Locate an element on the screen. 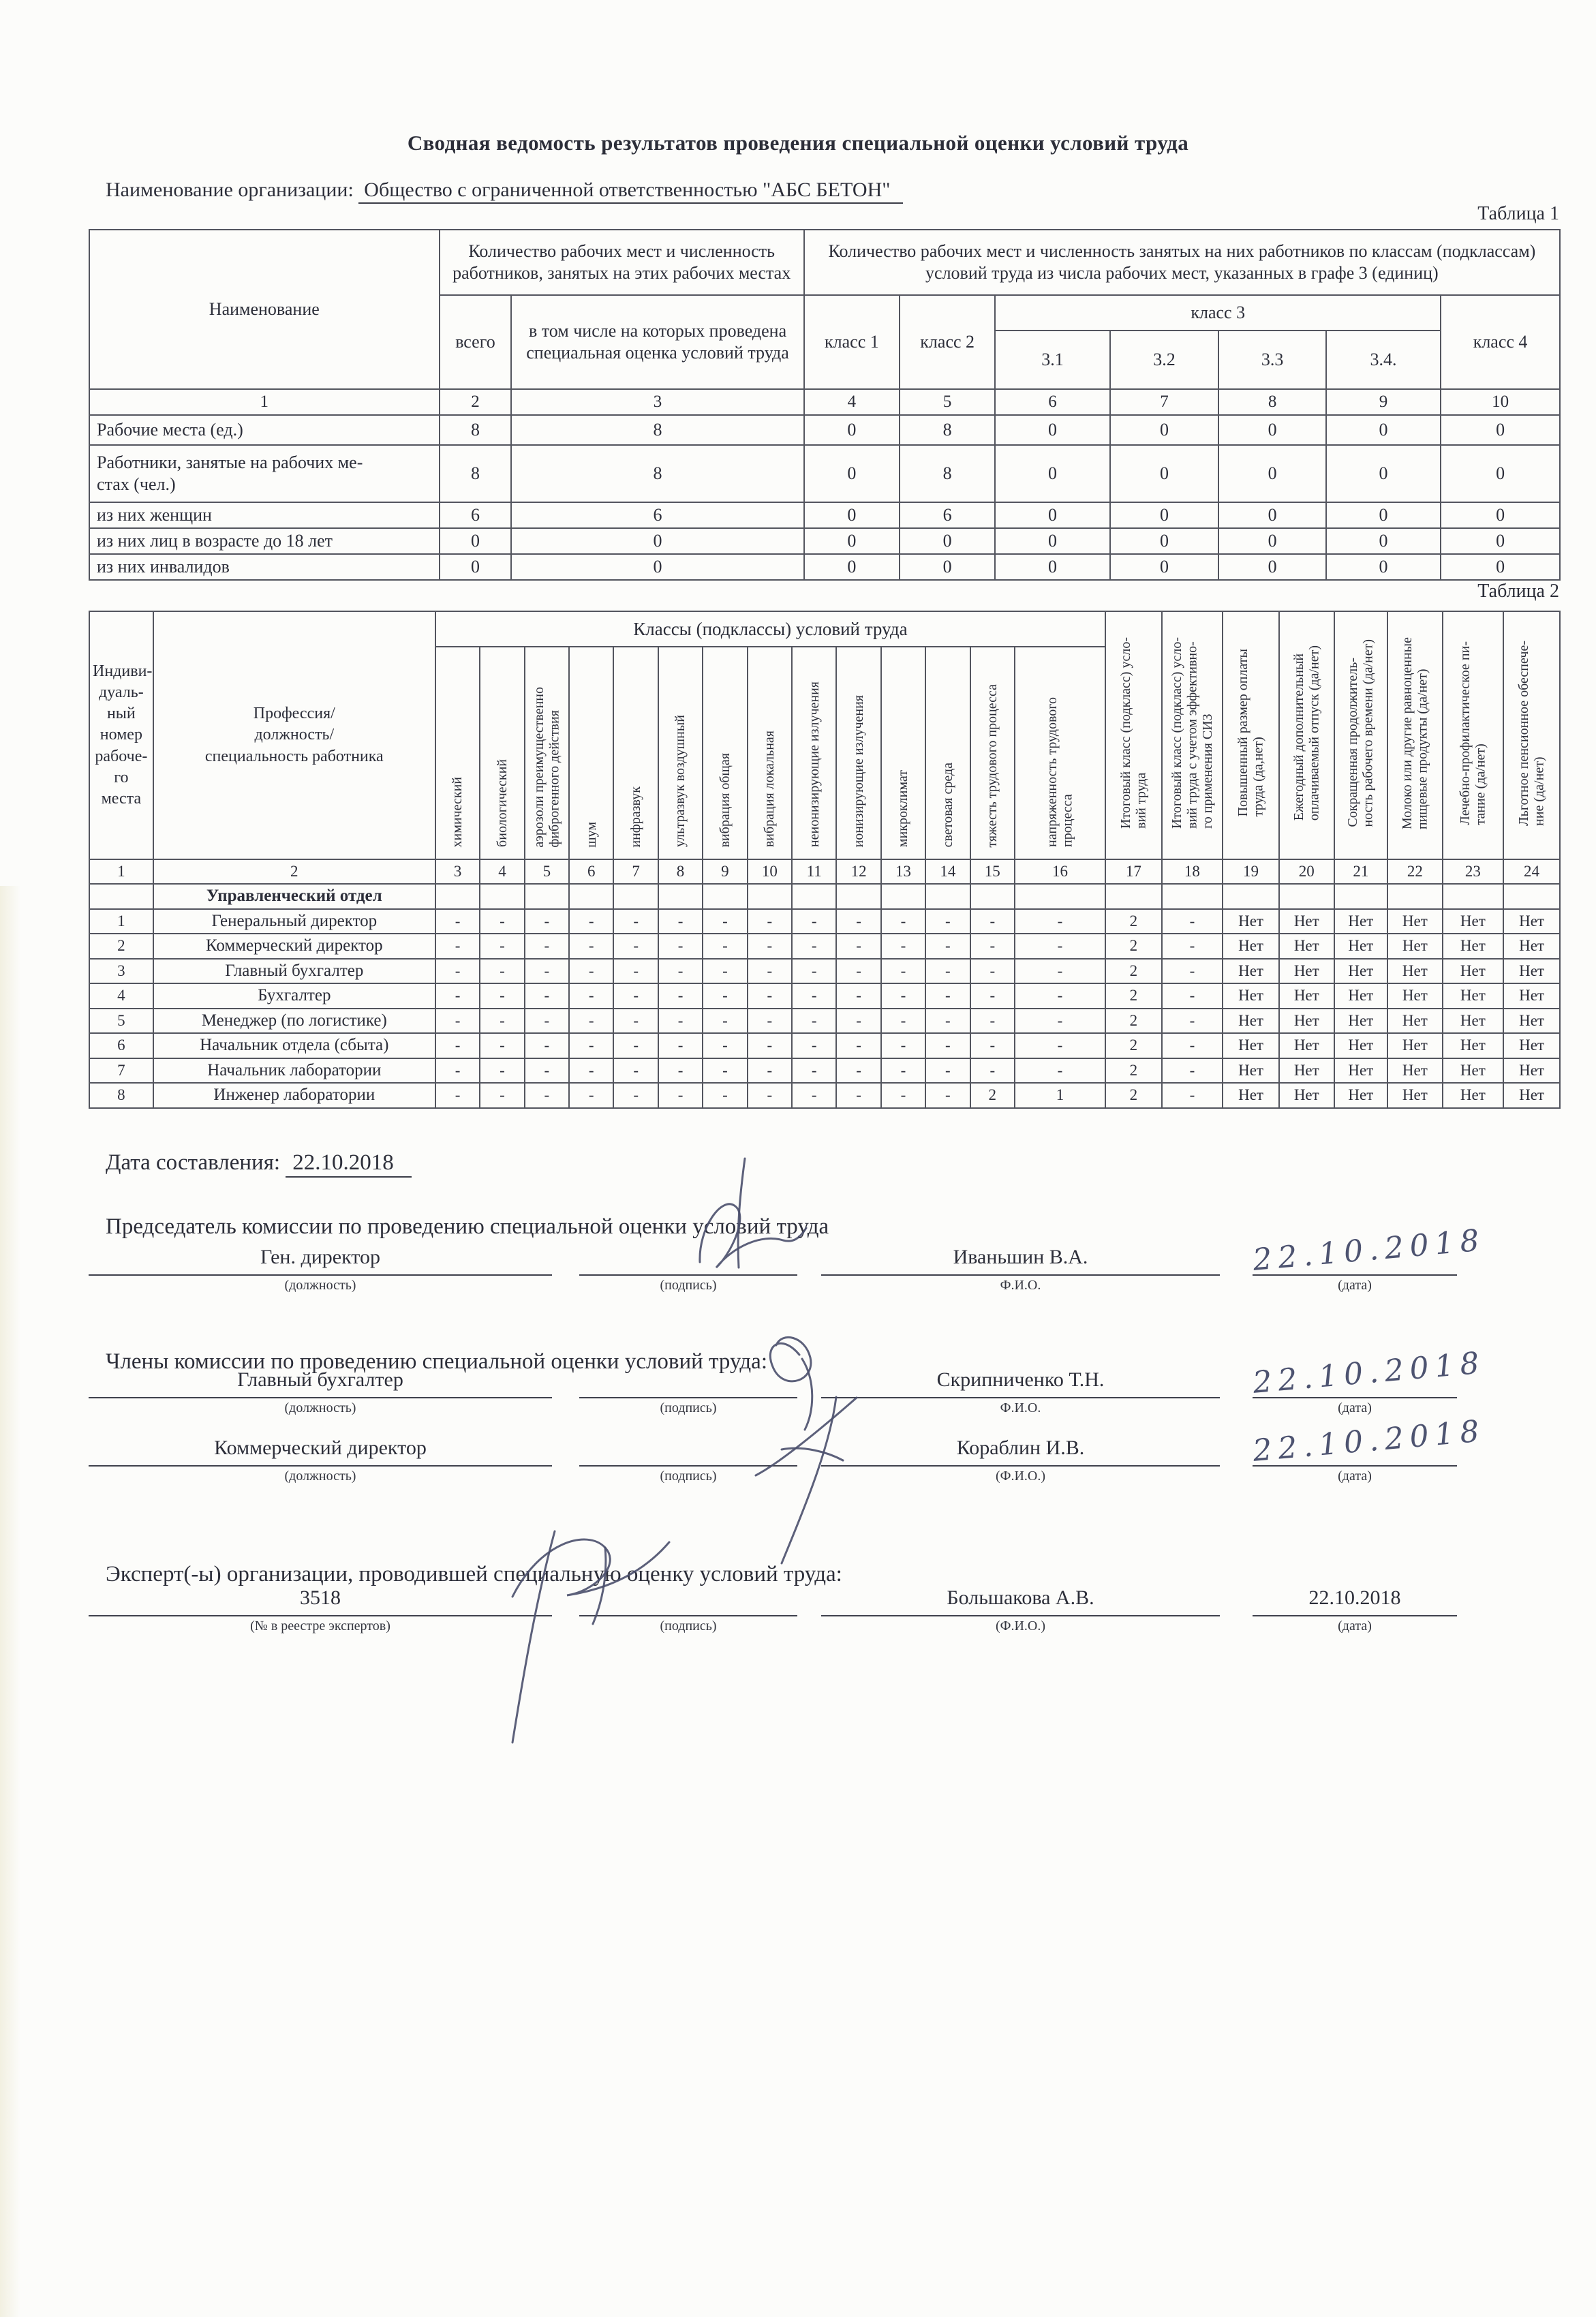 This screenshot has height=2317, width=1596. t2-benefit-r8-c19: Нет is located at coordinates (1251, 1096).